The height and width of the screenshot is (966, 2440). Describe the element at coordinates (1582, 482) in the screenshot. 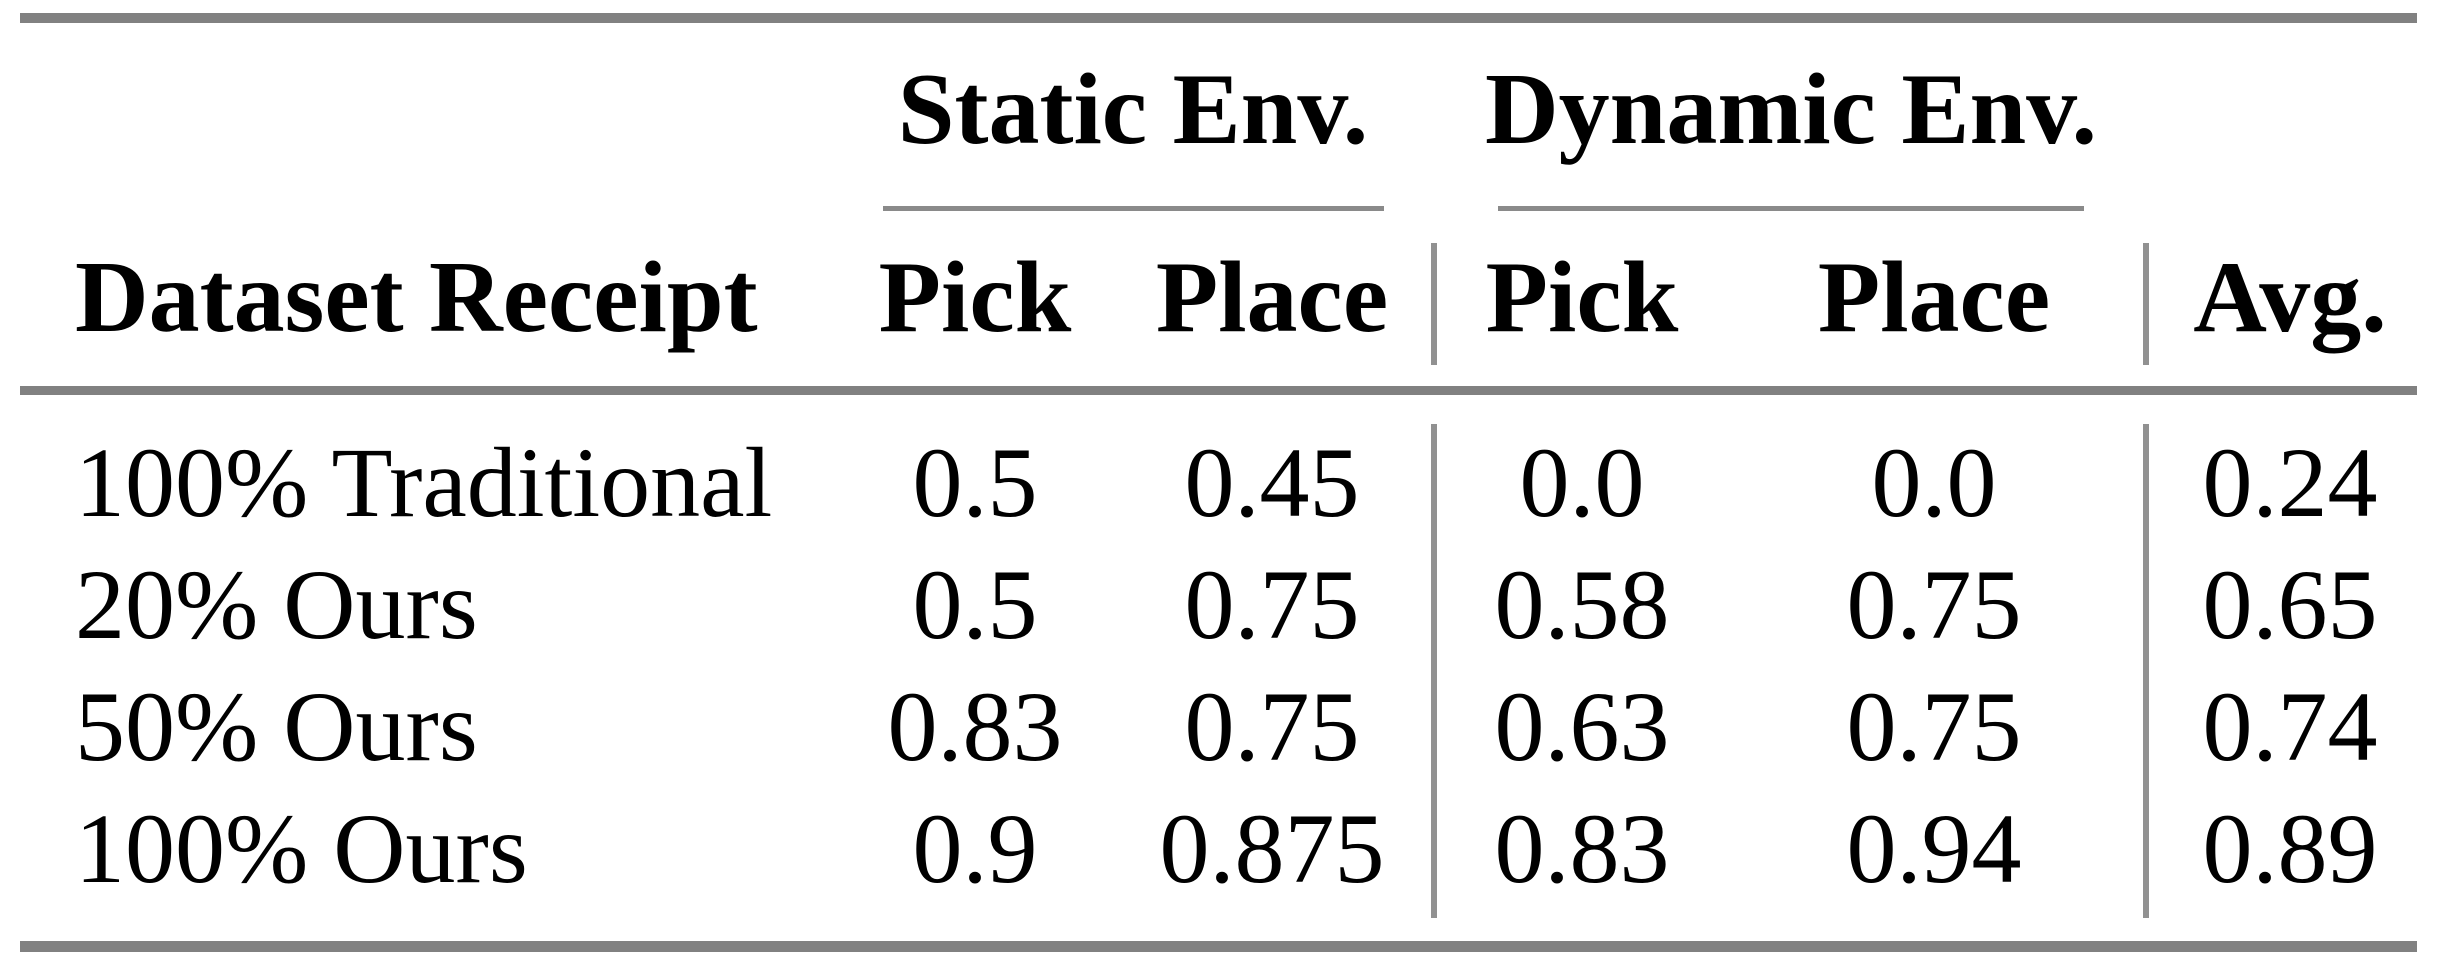

I see `value-r1-dynamic-pick: 0.0` at that location.